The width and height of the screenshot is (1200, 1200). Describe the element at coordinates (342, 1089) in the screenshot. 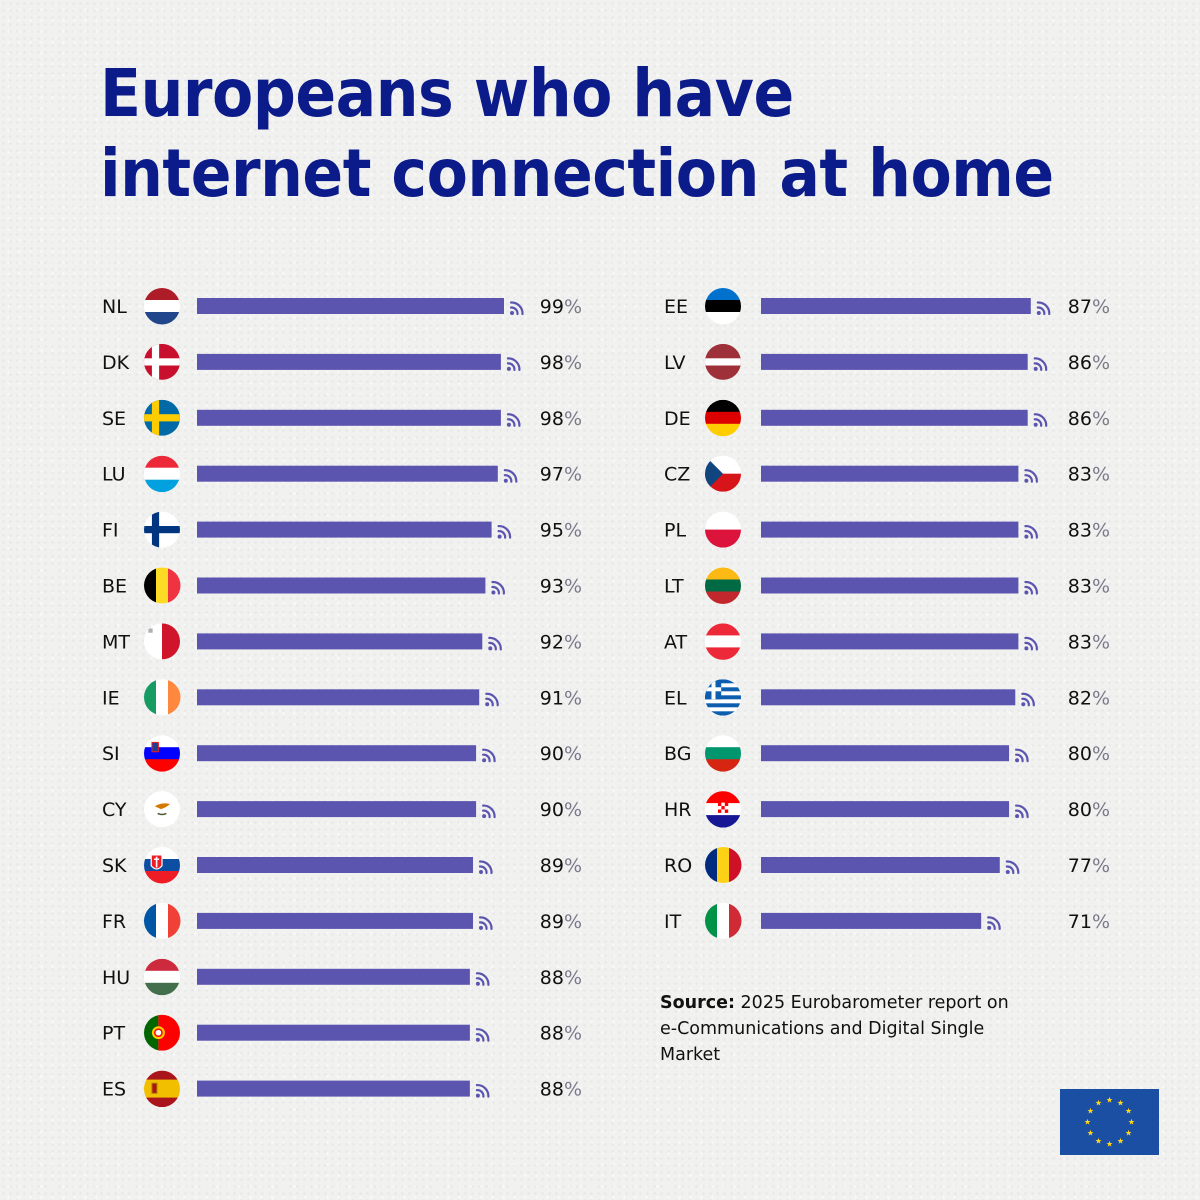

I see `bar-row: ES 88%` at that location.